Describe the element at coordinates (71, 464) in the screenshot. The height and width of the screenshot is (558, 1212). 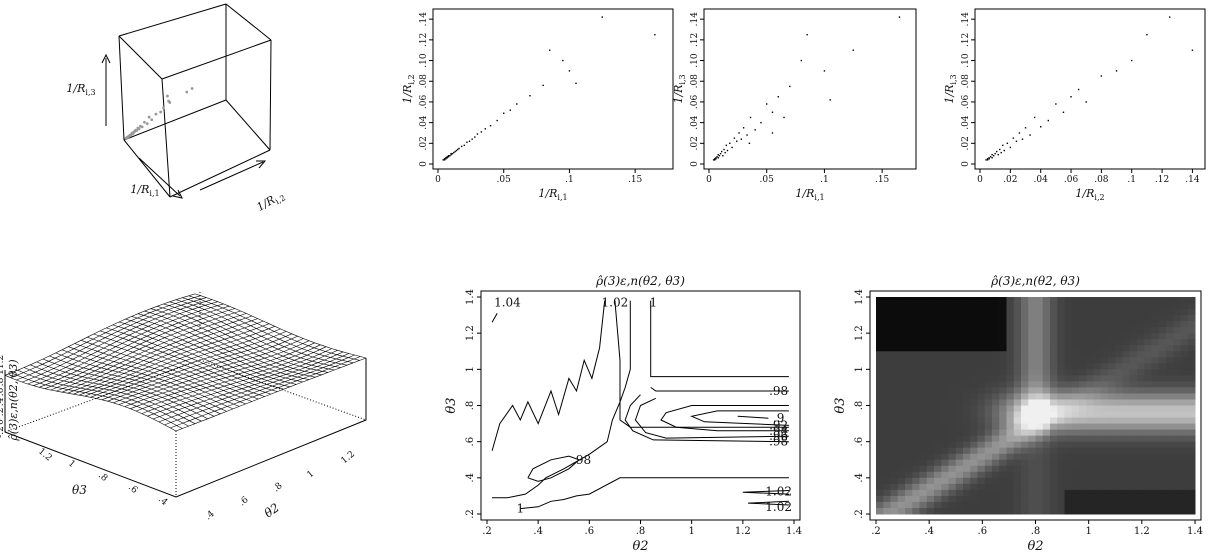
I see `y-tick-label: 1` at that location.